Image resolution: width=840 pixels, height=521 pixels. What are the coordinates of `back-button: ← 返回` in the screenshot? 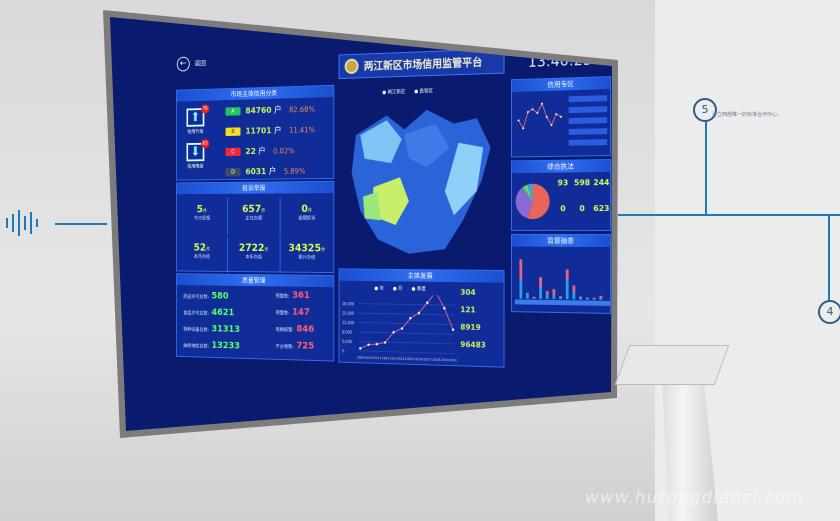 It's located at (191, 64).